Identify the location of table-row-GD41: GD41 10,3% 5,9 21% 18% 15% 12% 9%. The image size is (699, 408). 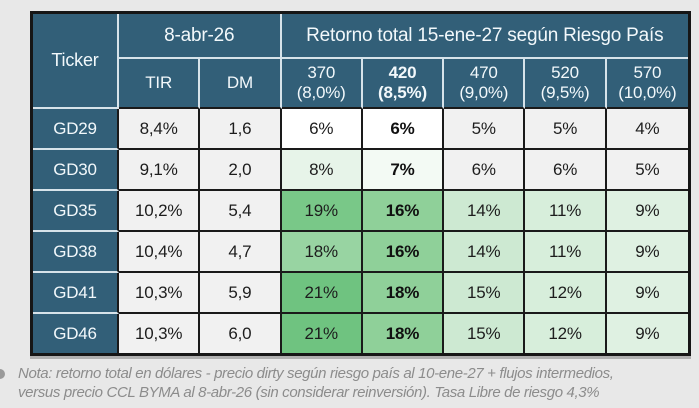
(360, 293).